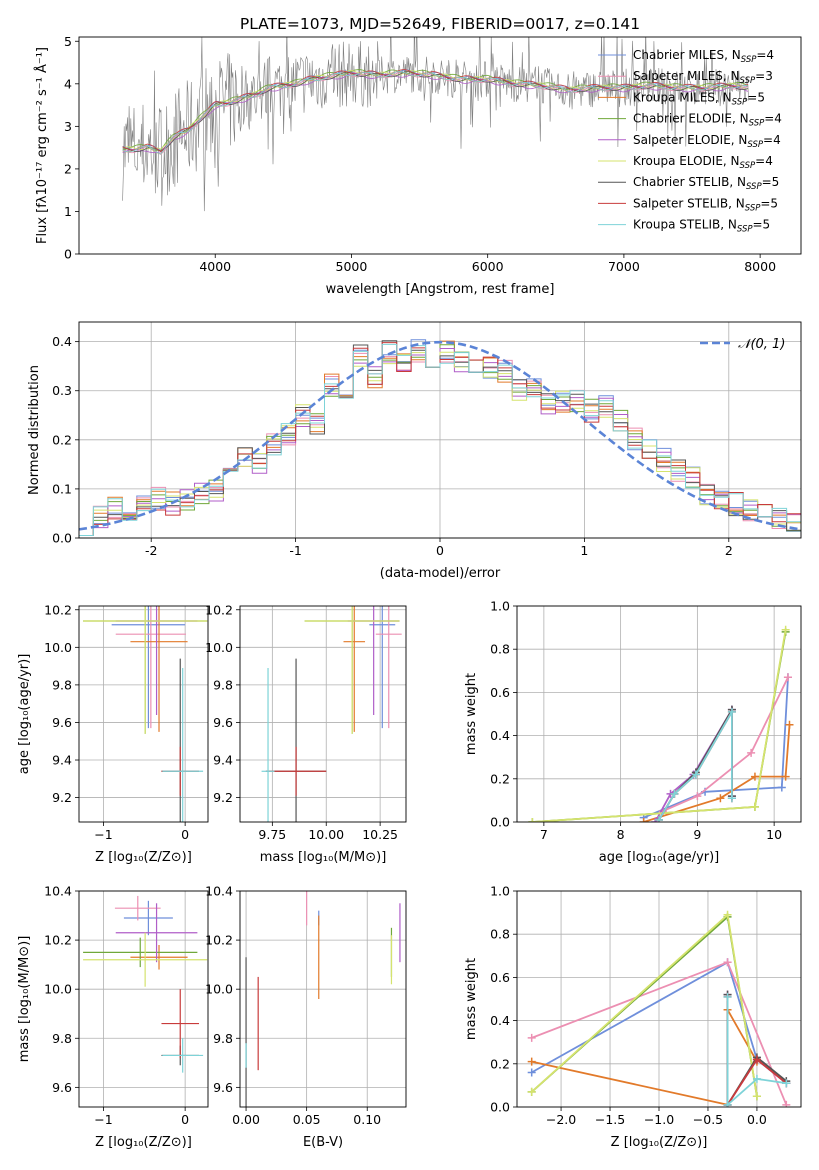  I want to click on y-tick-label: 1, so click(68, 211).